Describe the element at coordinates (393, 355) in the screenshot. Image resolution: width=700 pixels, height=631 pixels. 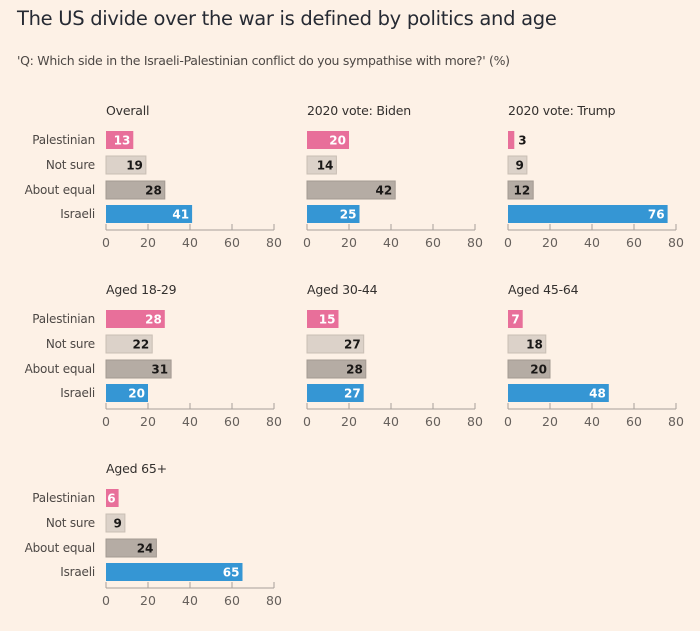
I see `panel-aged-30-44: Aged 30-44 15 27 28 27 0 20 40 60 80` at that location.